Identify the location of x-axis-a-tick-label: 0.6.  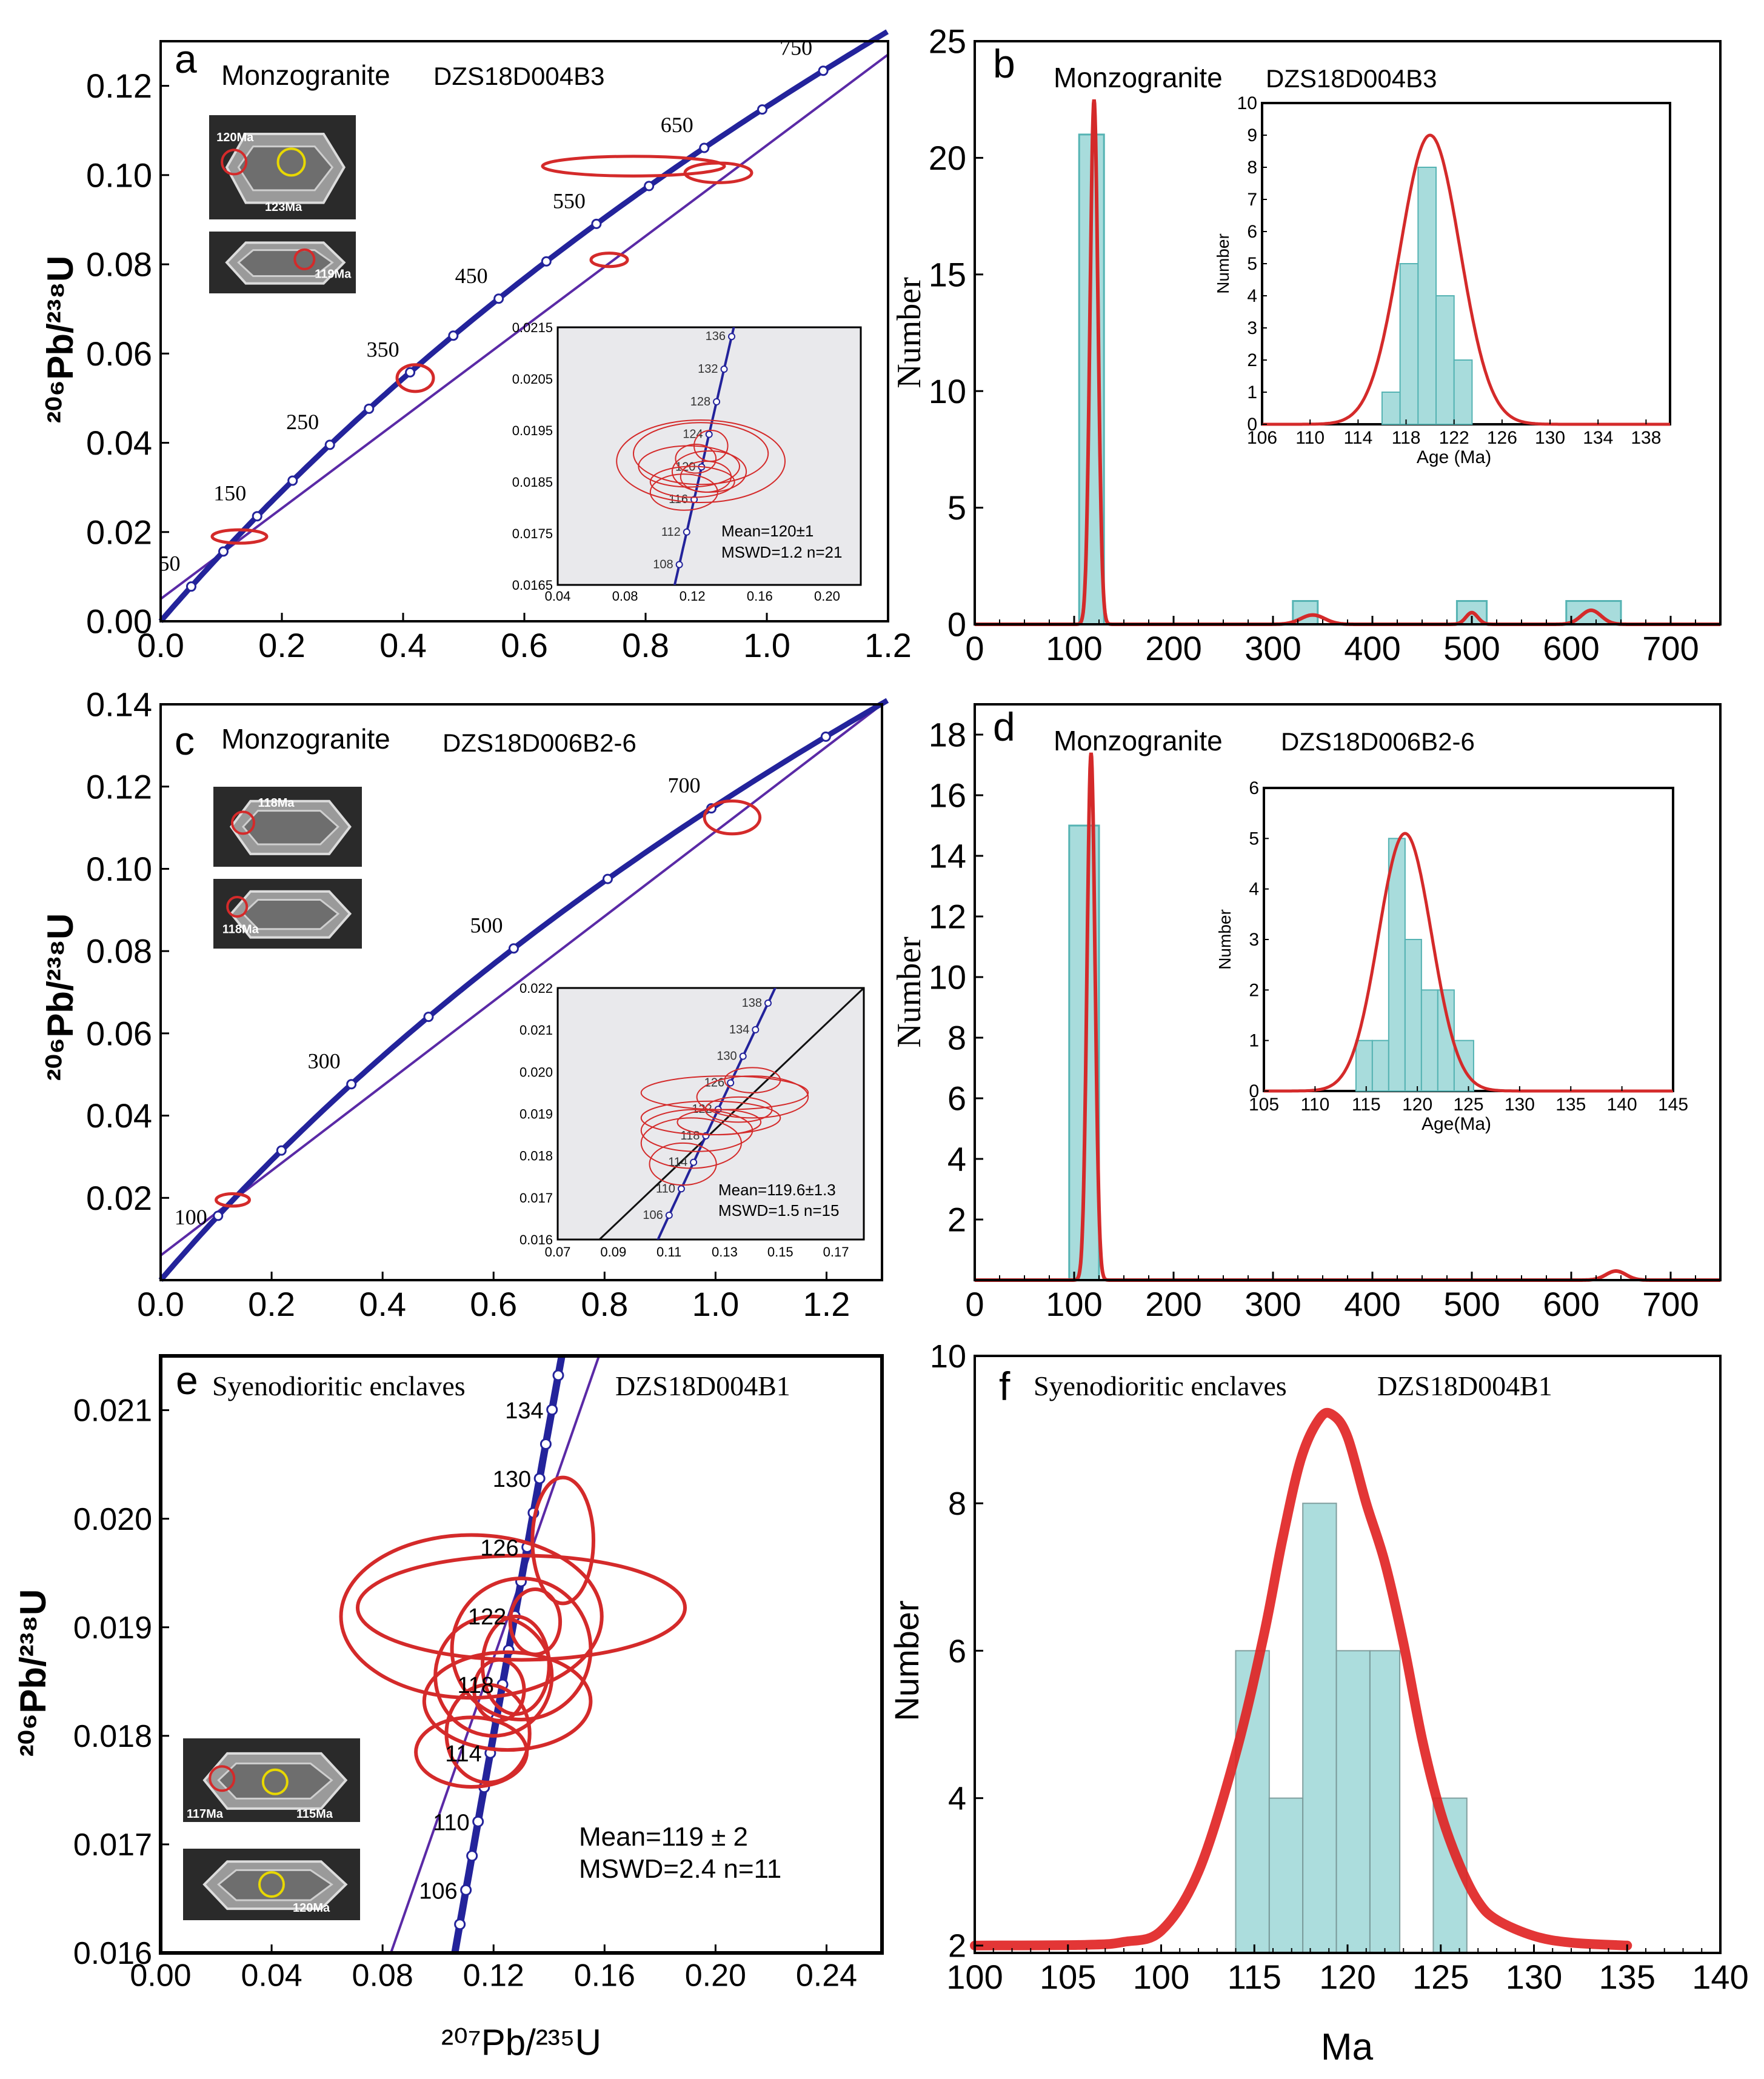
(524, 645).